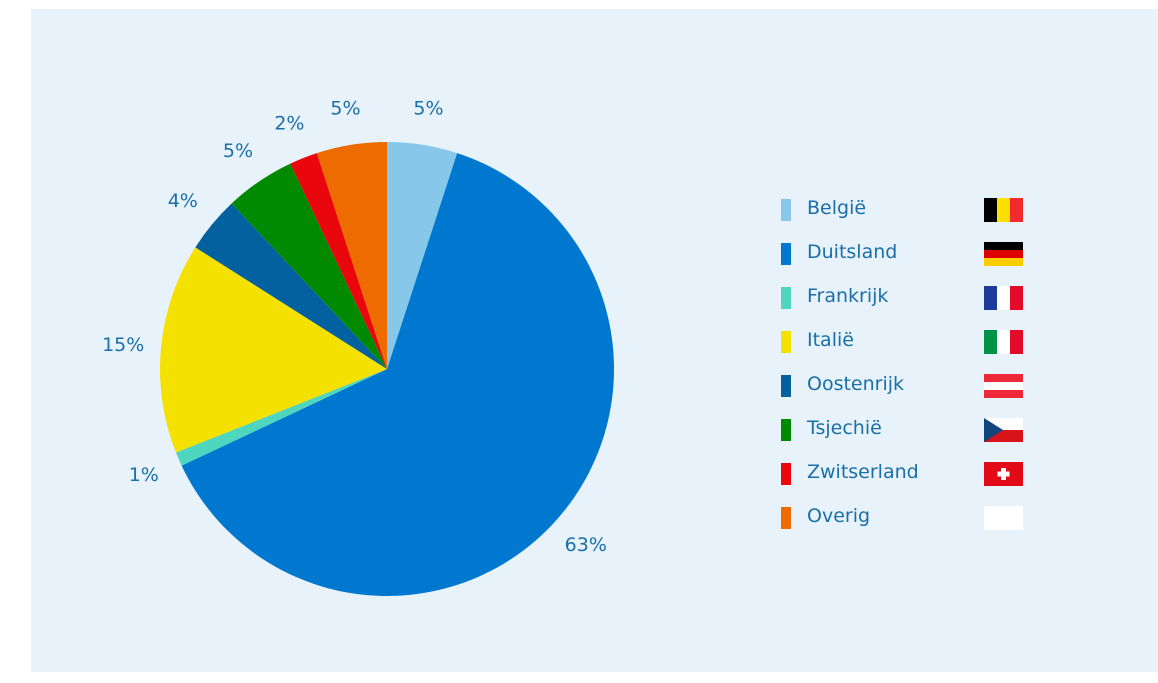 Image resolution: width=1158 pixels, height=683 pixels. I want to click on pie-value-label: 15%, so click(123, 345).